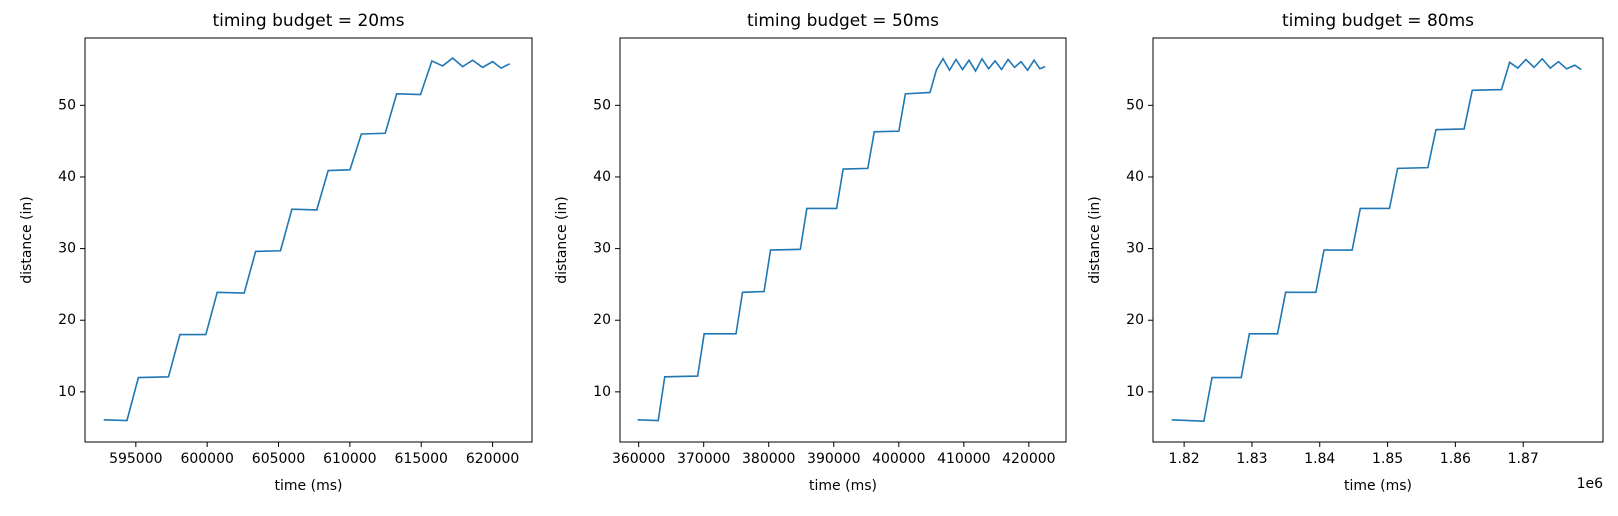  What do you see at coordinates (1028, 459) in the screenshot?
I see `x-tick-label: 420000` at bounding box center [1028, 459].